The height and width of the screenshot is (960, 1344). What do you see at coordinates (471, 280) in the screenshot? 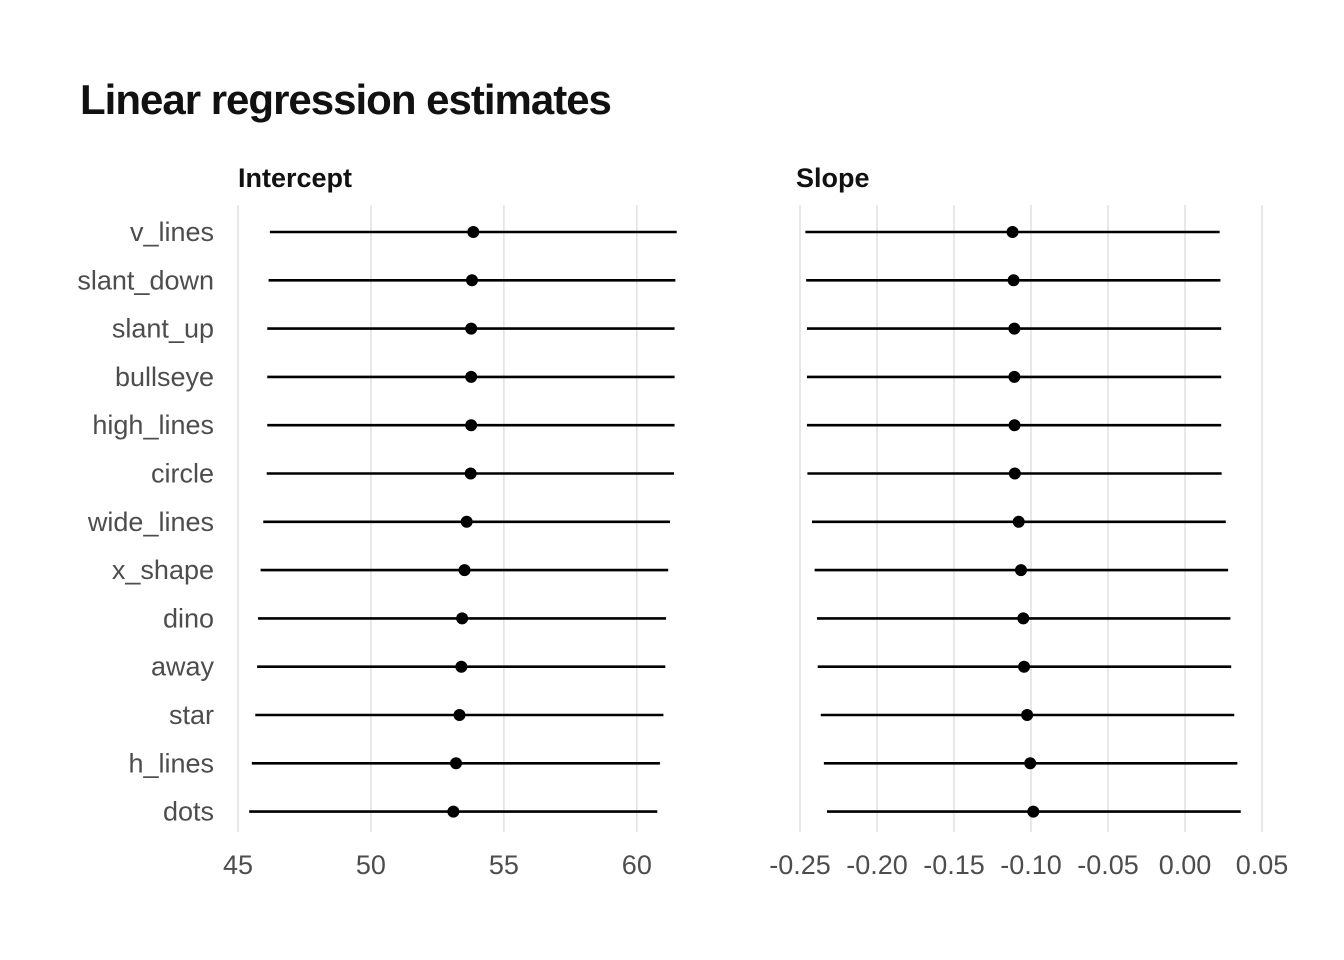
I see `point-intercept-slant-down` at bounding box center [471, 280].